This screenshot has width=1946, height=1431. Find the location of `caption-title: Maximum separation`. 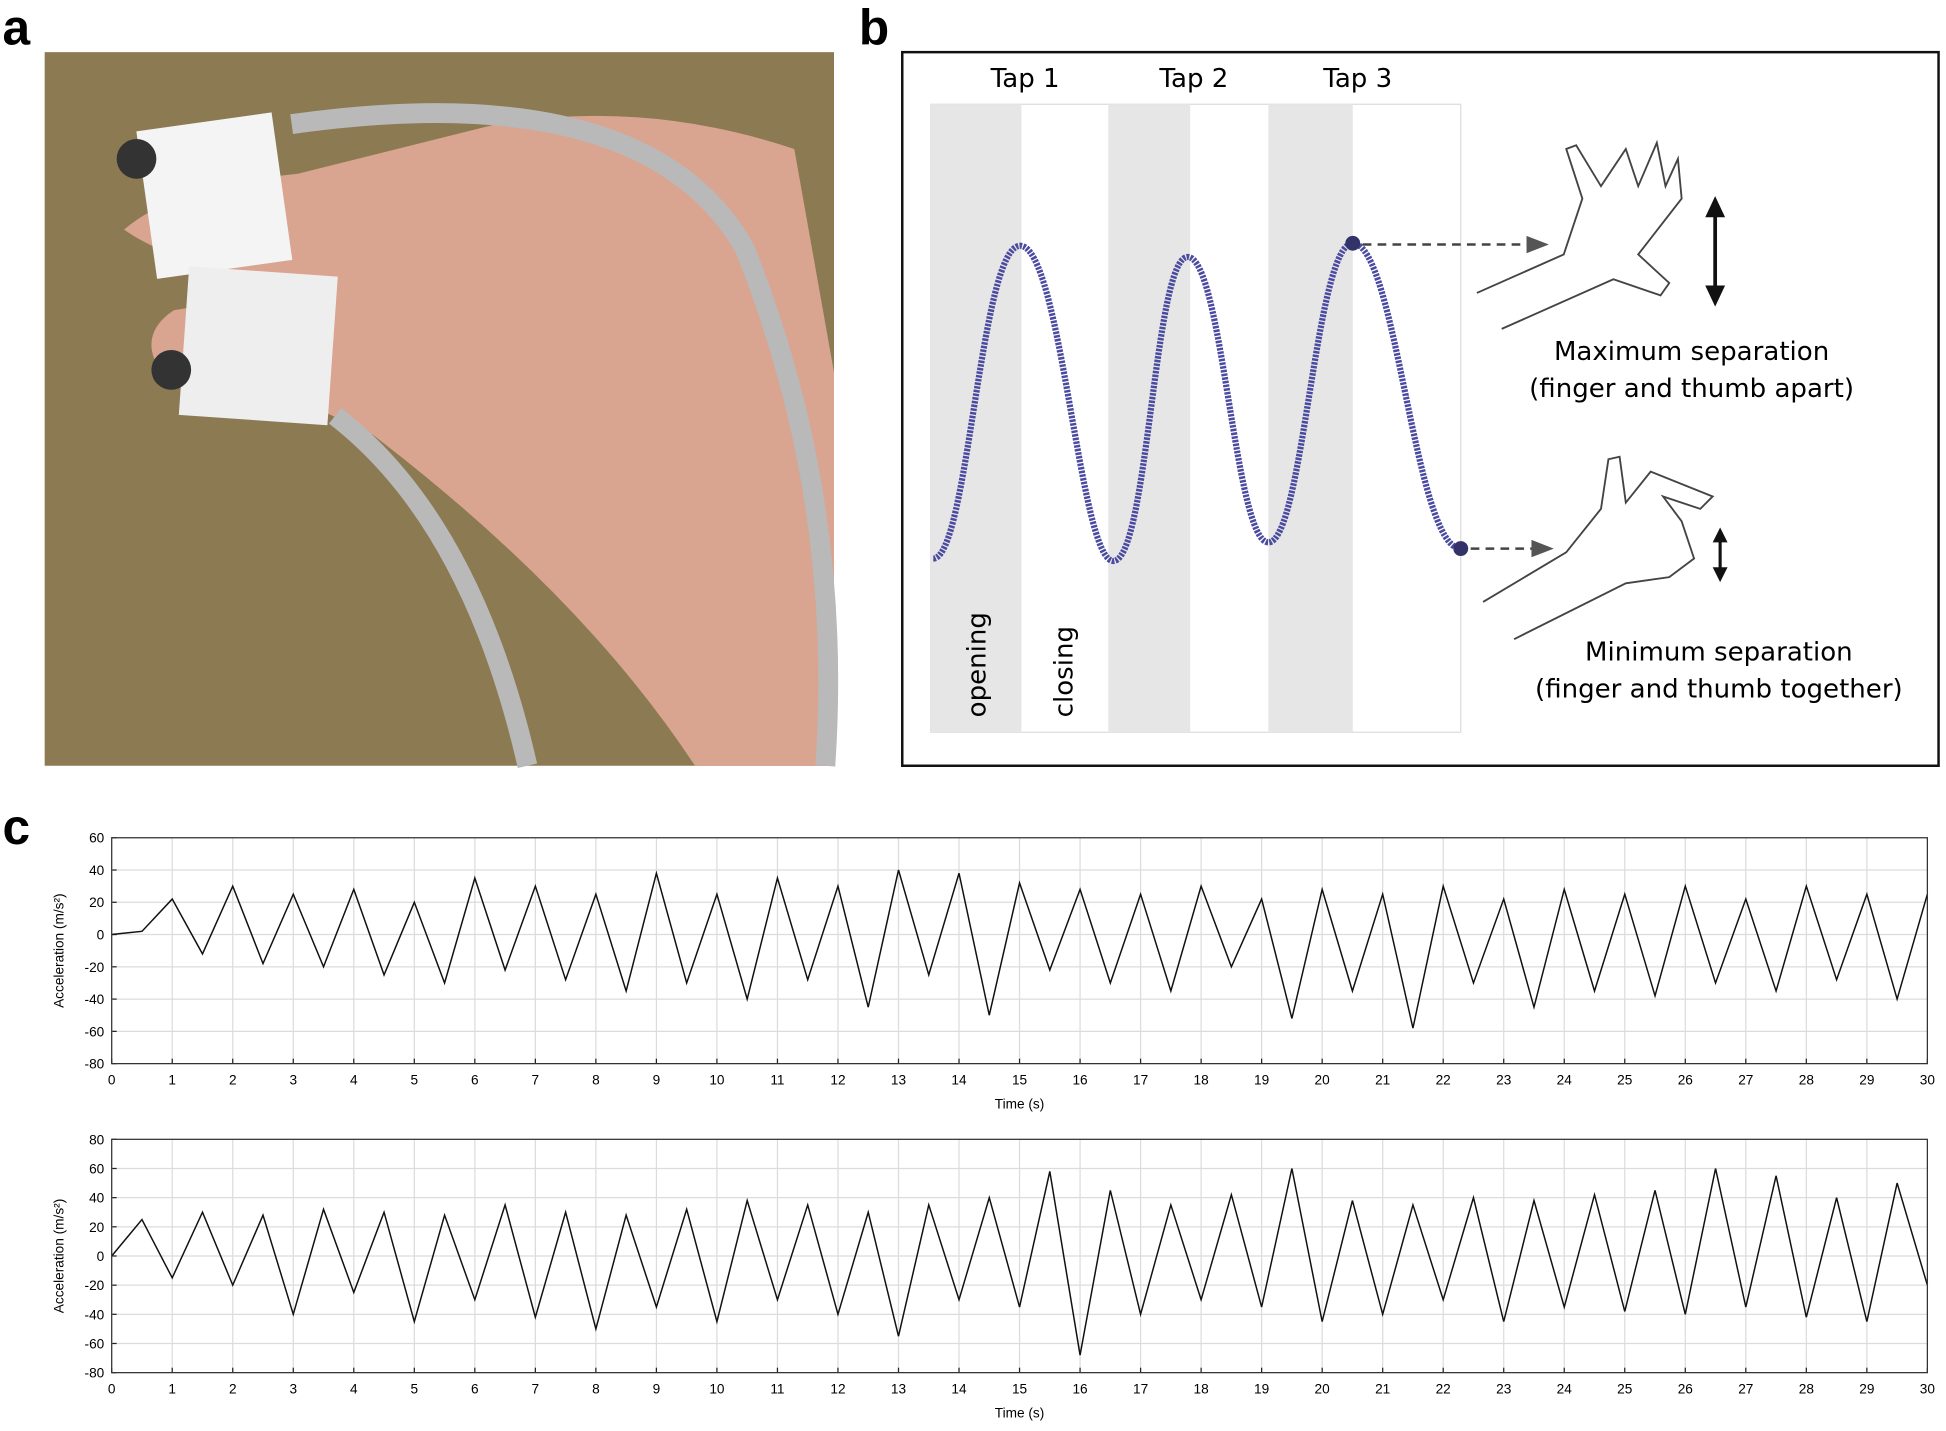

caption-title: Maximum separation is located at coordinates (1691, 352).